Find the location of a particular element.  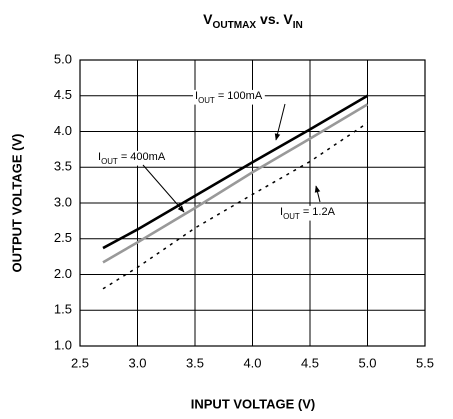

subscript: IN is located at coordinates (298, 25).